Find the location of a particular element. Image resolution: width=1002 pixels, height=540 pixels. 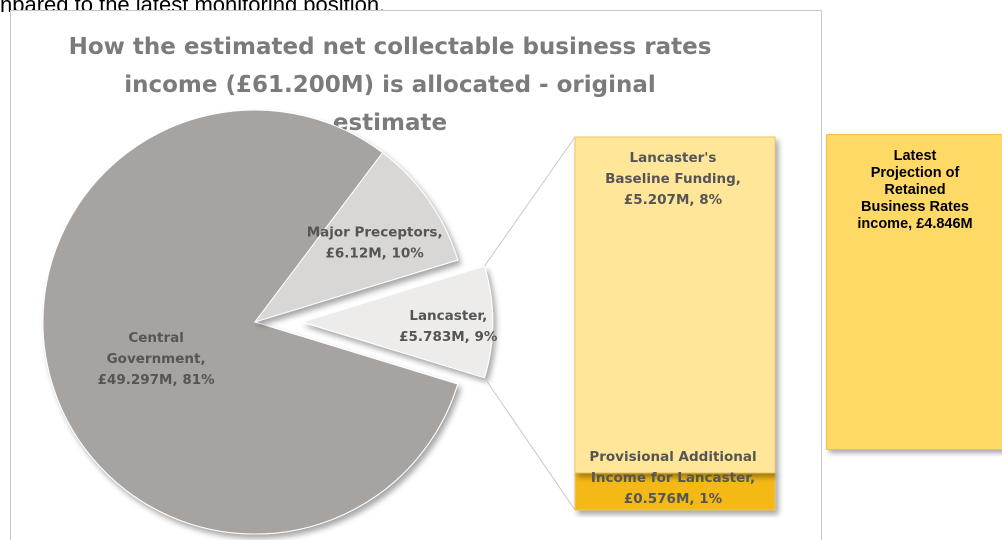

stacked-bar is located at coordinates (675, 323).